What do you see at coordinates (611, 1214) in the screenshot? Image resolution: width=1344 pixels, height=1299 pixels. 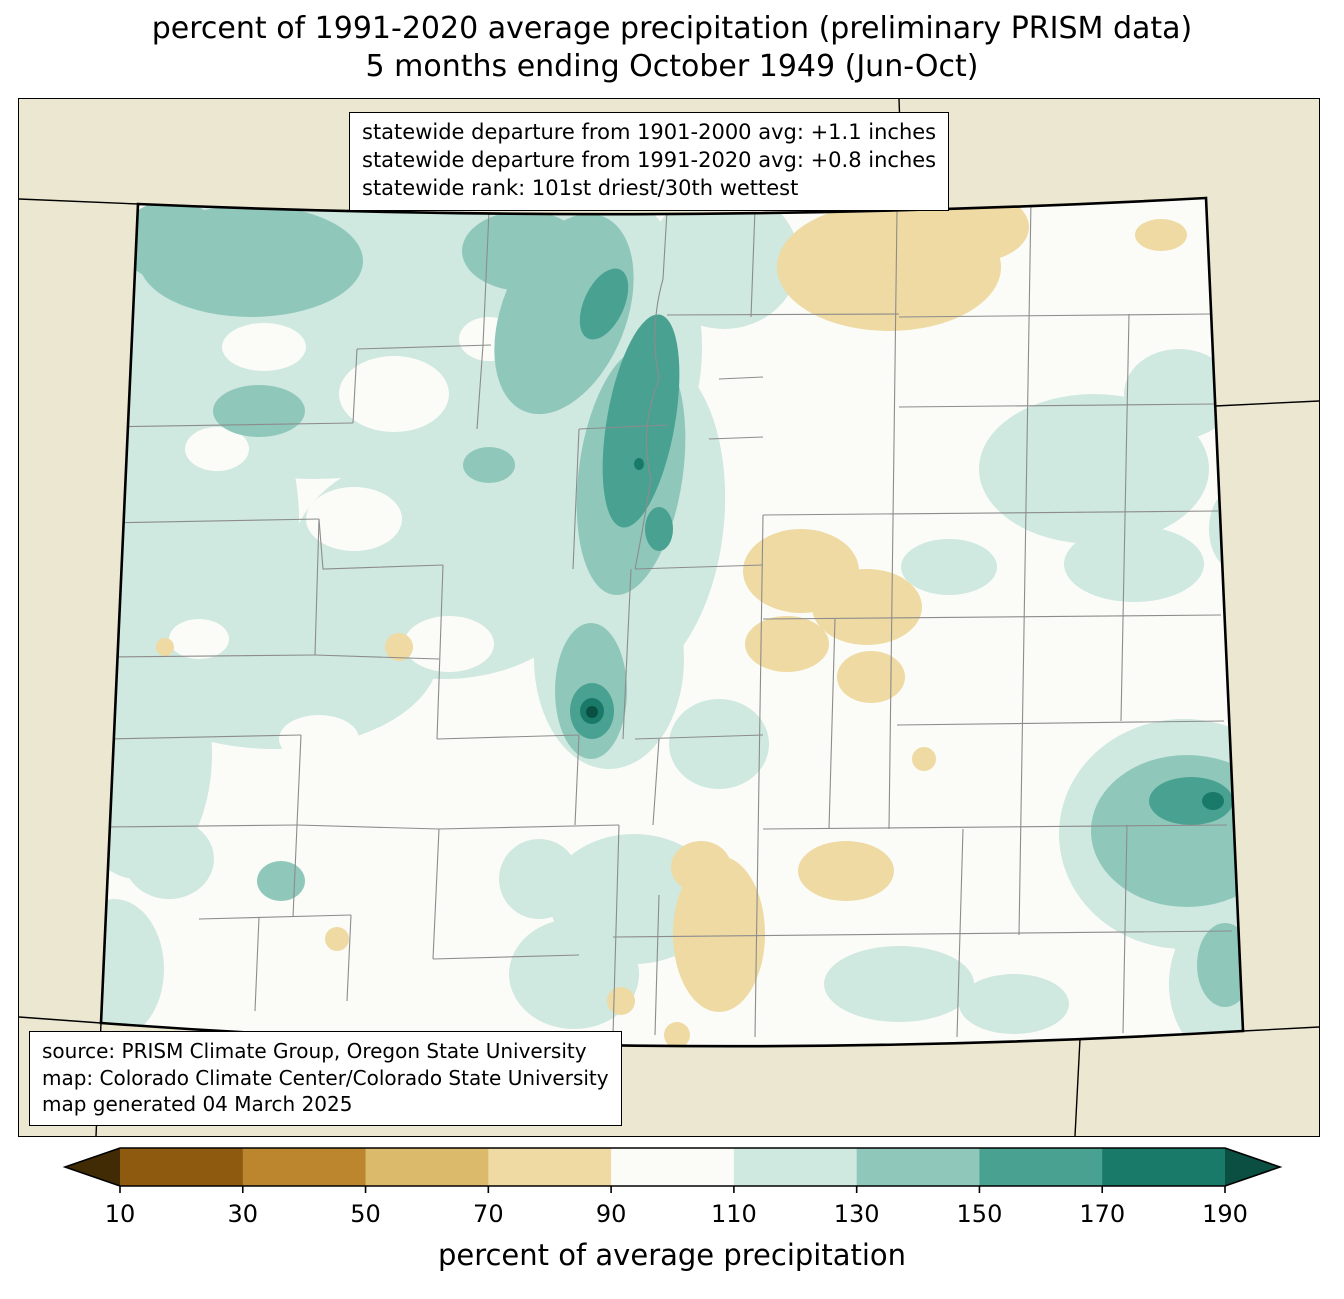 I see `colorbar-tick-label: 90` at bounding box center [611, 1214].